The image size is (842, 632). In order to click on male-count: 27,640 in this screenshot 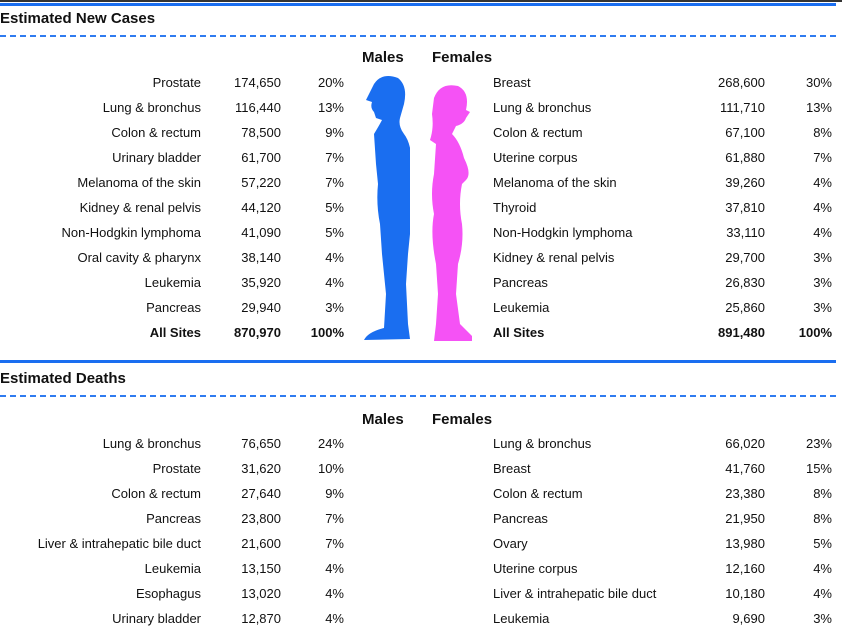, I will do `click(261, 493)`.